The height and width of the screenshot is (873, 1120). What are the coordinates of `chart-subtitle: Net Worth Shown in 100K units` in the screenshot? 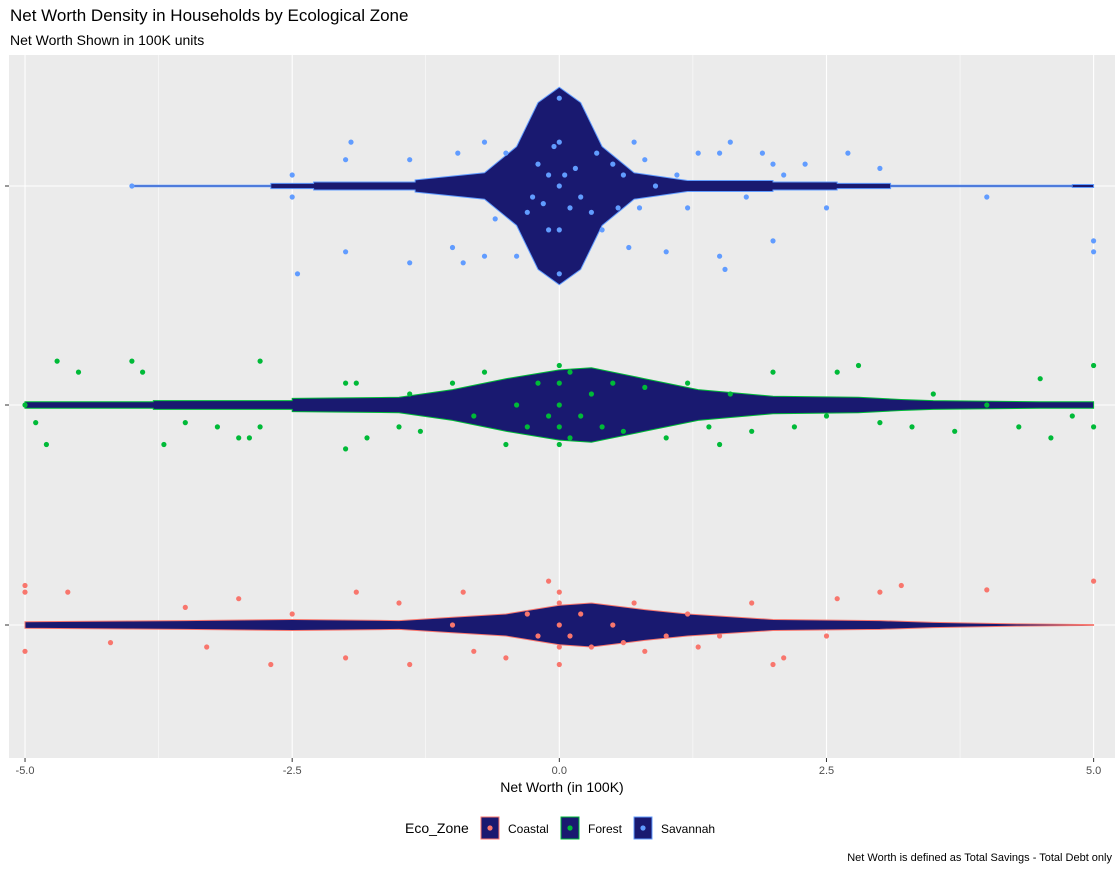 It's located at (107, 40).